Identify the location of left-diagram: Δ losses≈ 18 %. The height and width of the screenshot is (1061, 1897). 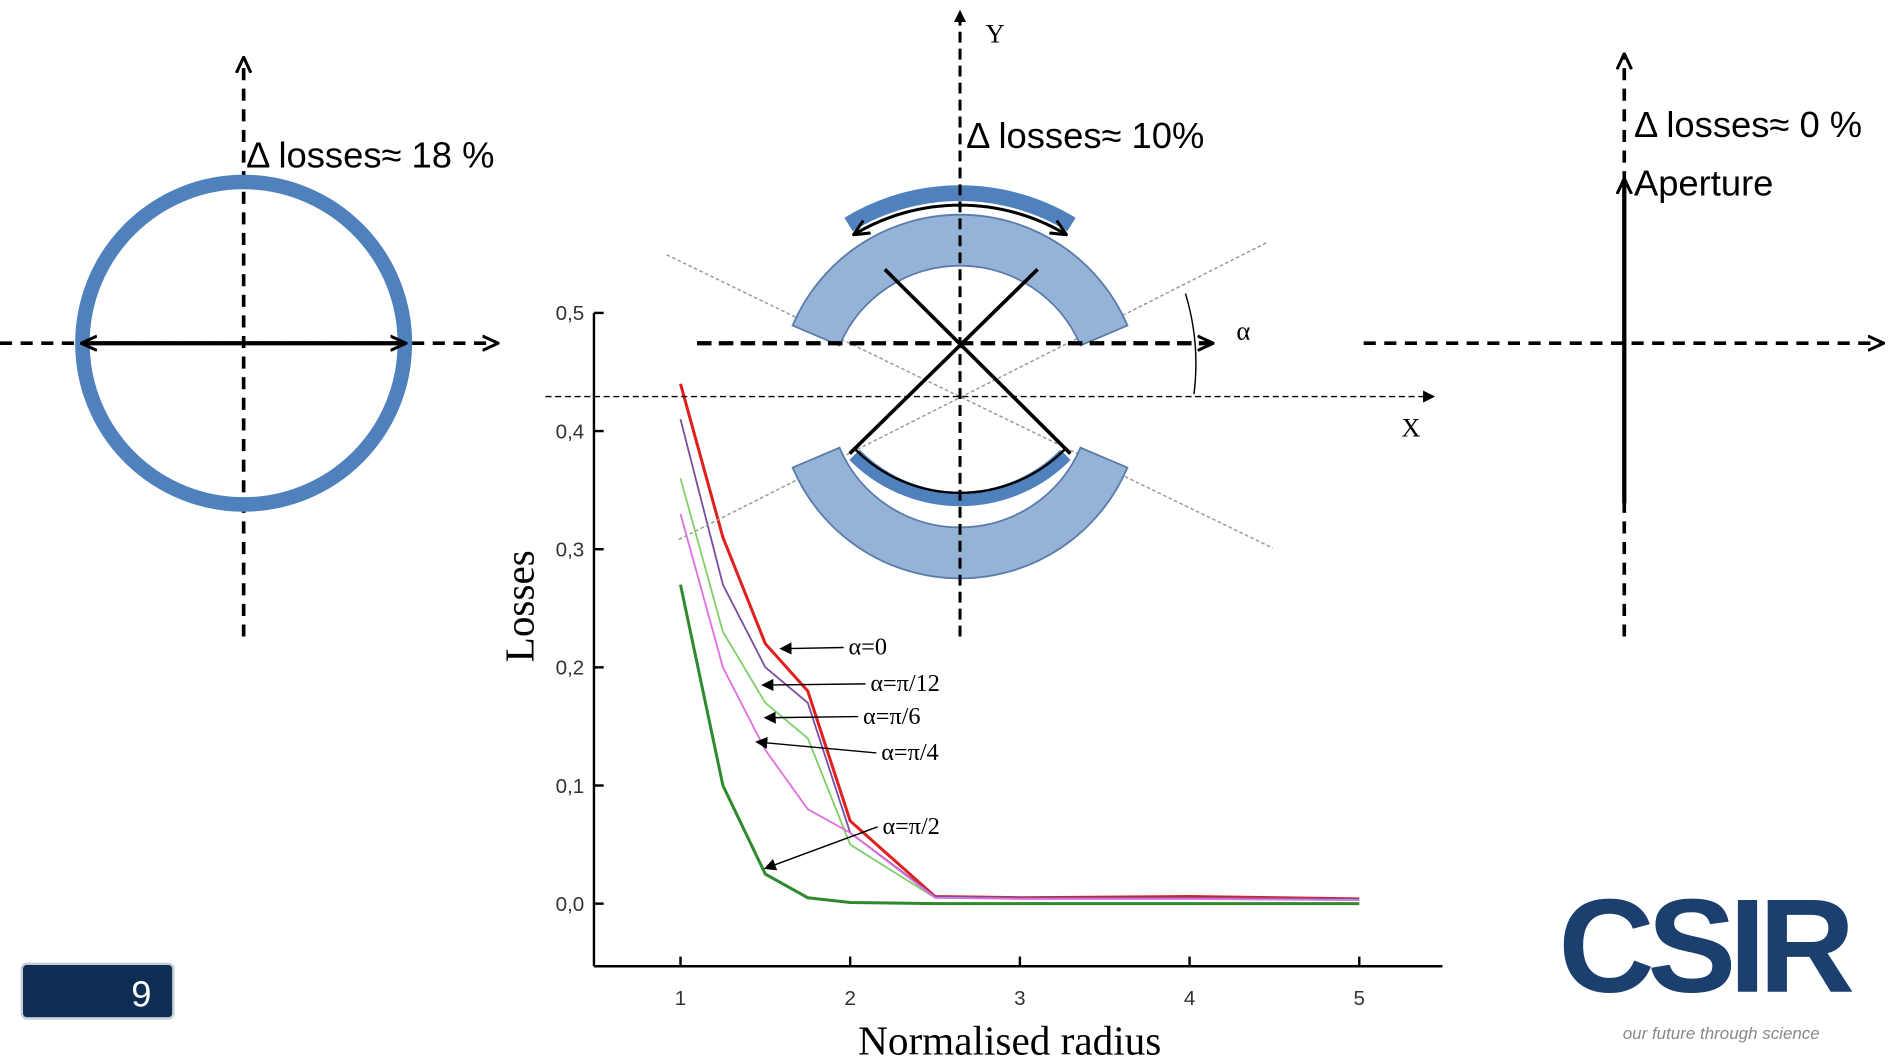
(248, 347).